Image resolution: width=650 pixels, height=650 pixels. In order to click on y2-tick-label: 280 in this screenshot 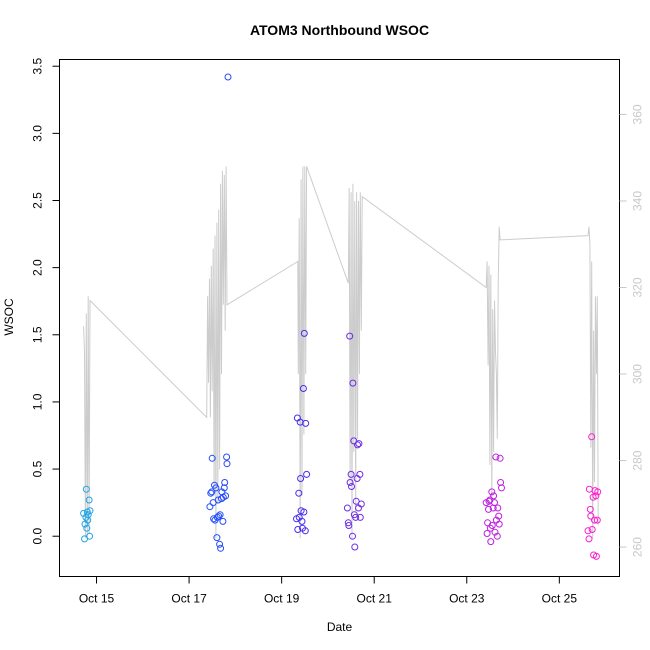, I will do `click(638, 460)`.